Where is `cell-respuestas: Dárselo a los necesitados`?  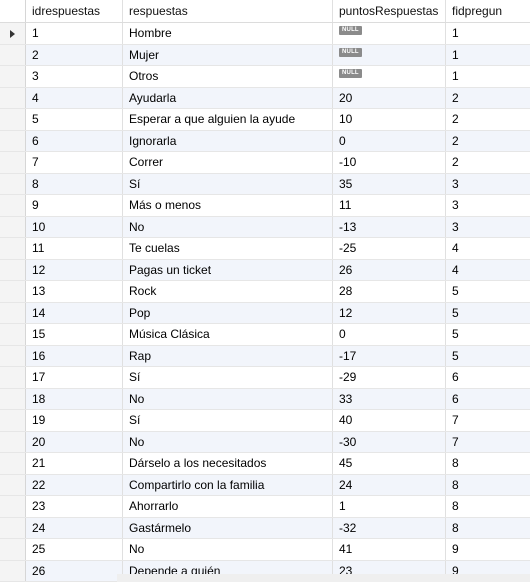
cell-respuestas: Dárselo a los necesitados is located at coordinates (228, 463).